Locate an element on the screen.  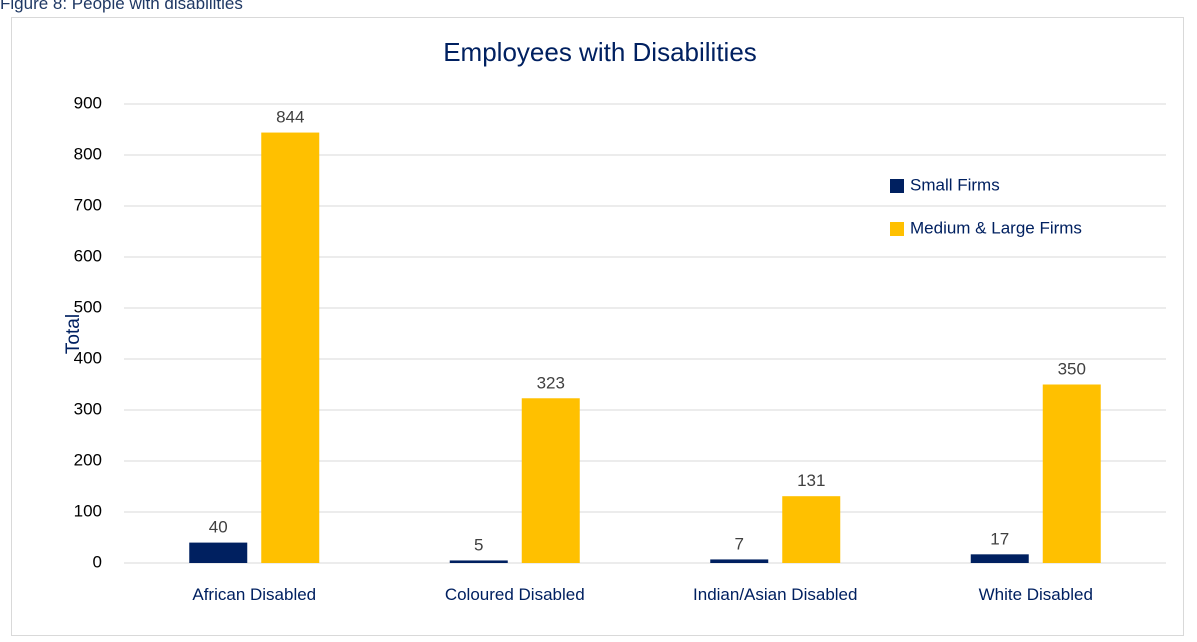
y-tick-label: 200 is located at coordinates (88, 459).